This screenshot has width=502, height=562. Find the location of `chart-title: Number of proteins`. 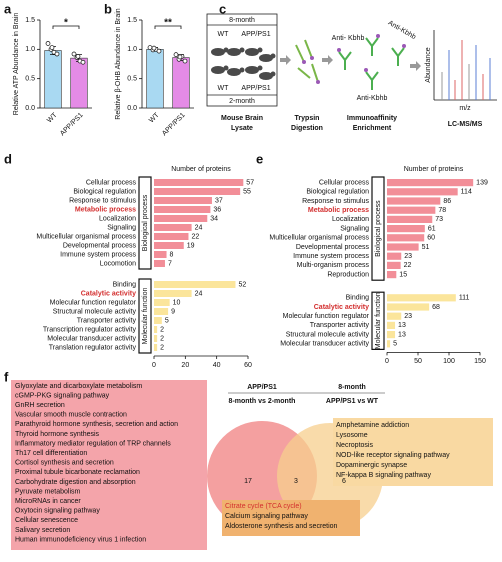

chart-title: Number of proteins is located at coordinates (434, 169).